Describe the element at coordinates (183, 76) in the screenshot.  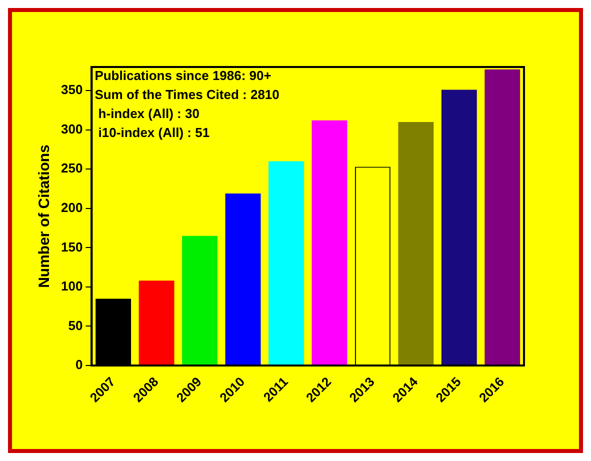
I see `annotation: Publications since 1986: 90+` at that location.